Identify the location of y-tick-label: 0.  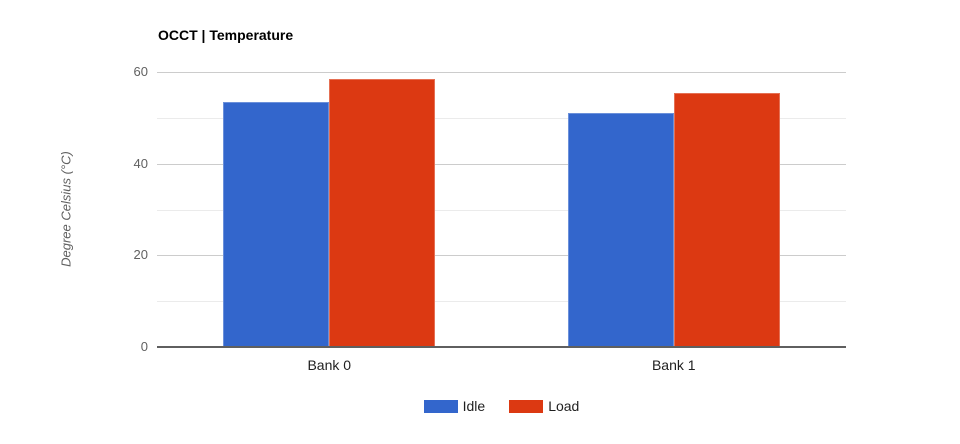
(144, 346).